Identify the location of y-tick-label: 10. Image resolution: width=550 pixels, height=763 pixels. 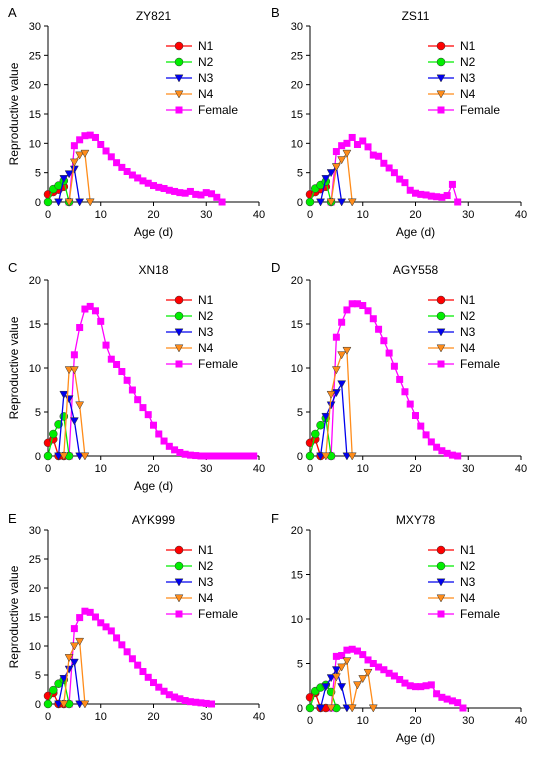
(297, 620).